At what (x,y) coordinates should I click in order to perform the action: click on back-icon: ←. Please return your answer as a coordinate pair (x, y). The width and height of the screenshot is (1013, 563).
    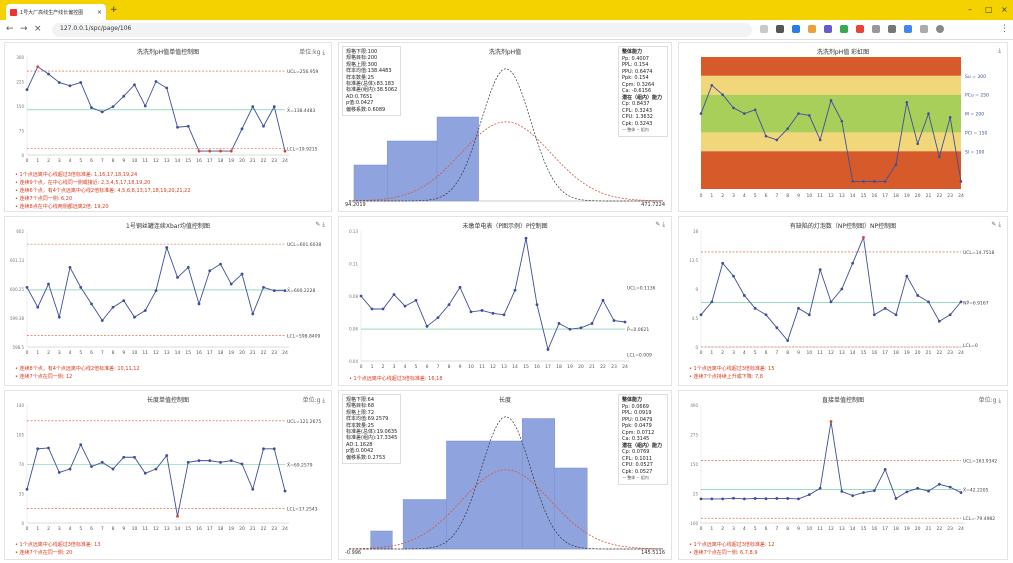
    Looking at the image, I should click on (10, 29).